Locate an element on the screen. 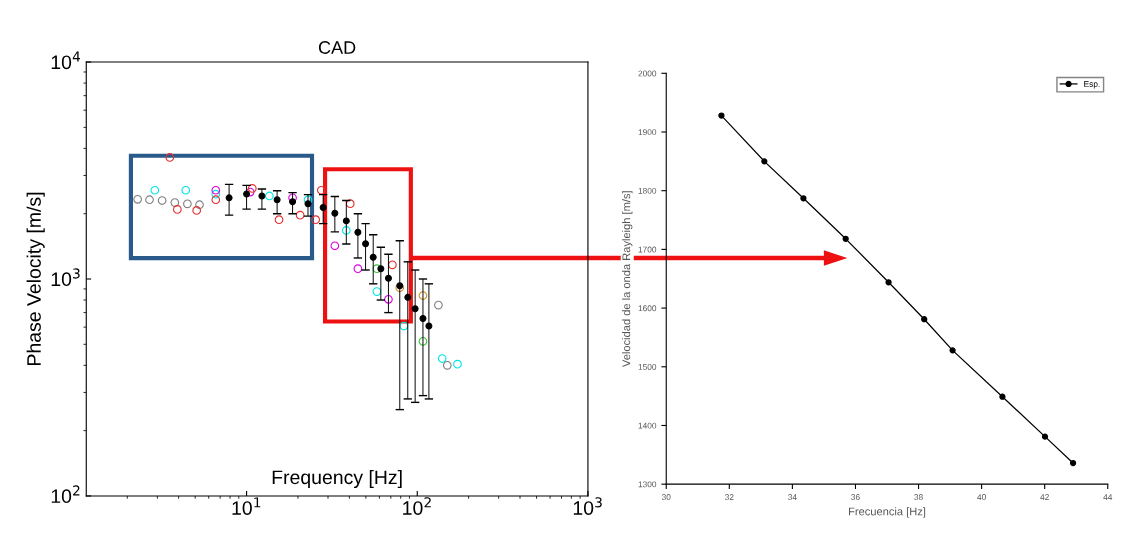  chart-title: CAD is located at coordinates (337, 47).